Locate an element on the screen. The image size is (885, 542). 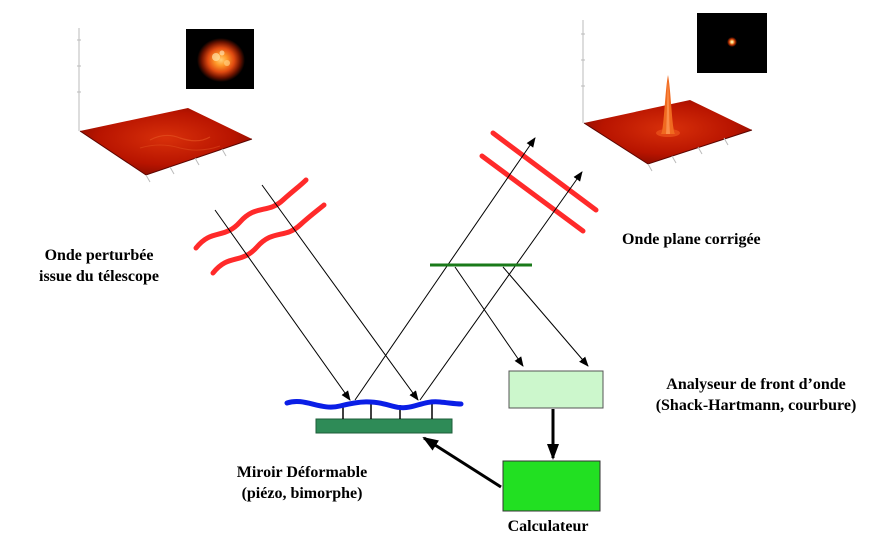
analyzer-rays is located at coordinates (521, 316).